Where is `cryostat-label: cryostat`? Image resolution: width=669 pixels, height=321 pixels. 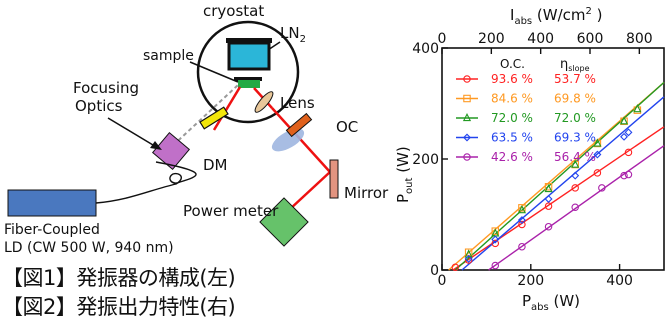 cryostat-label: cryostat is located at coordinates (233, 11).